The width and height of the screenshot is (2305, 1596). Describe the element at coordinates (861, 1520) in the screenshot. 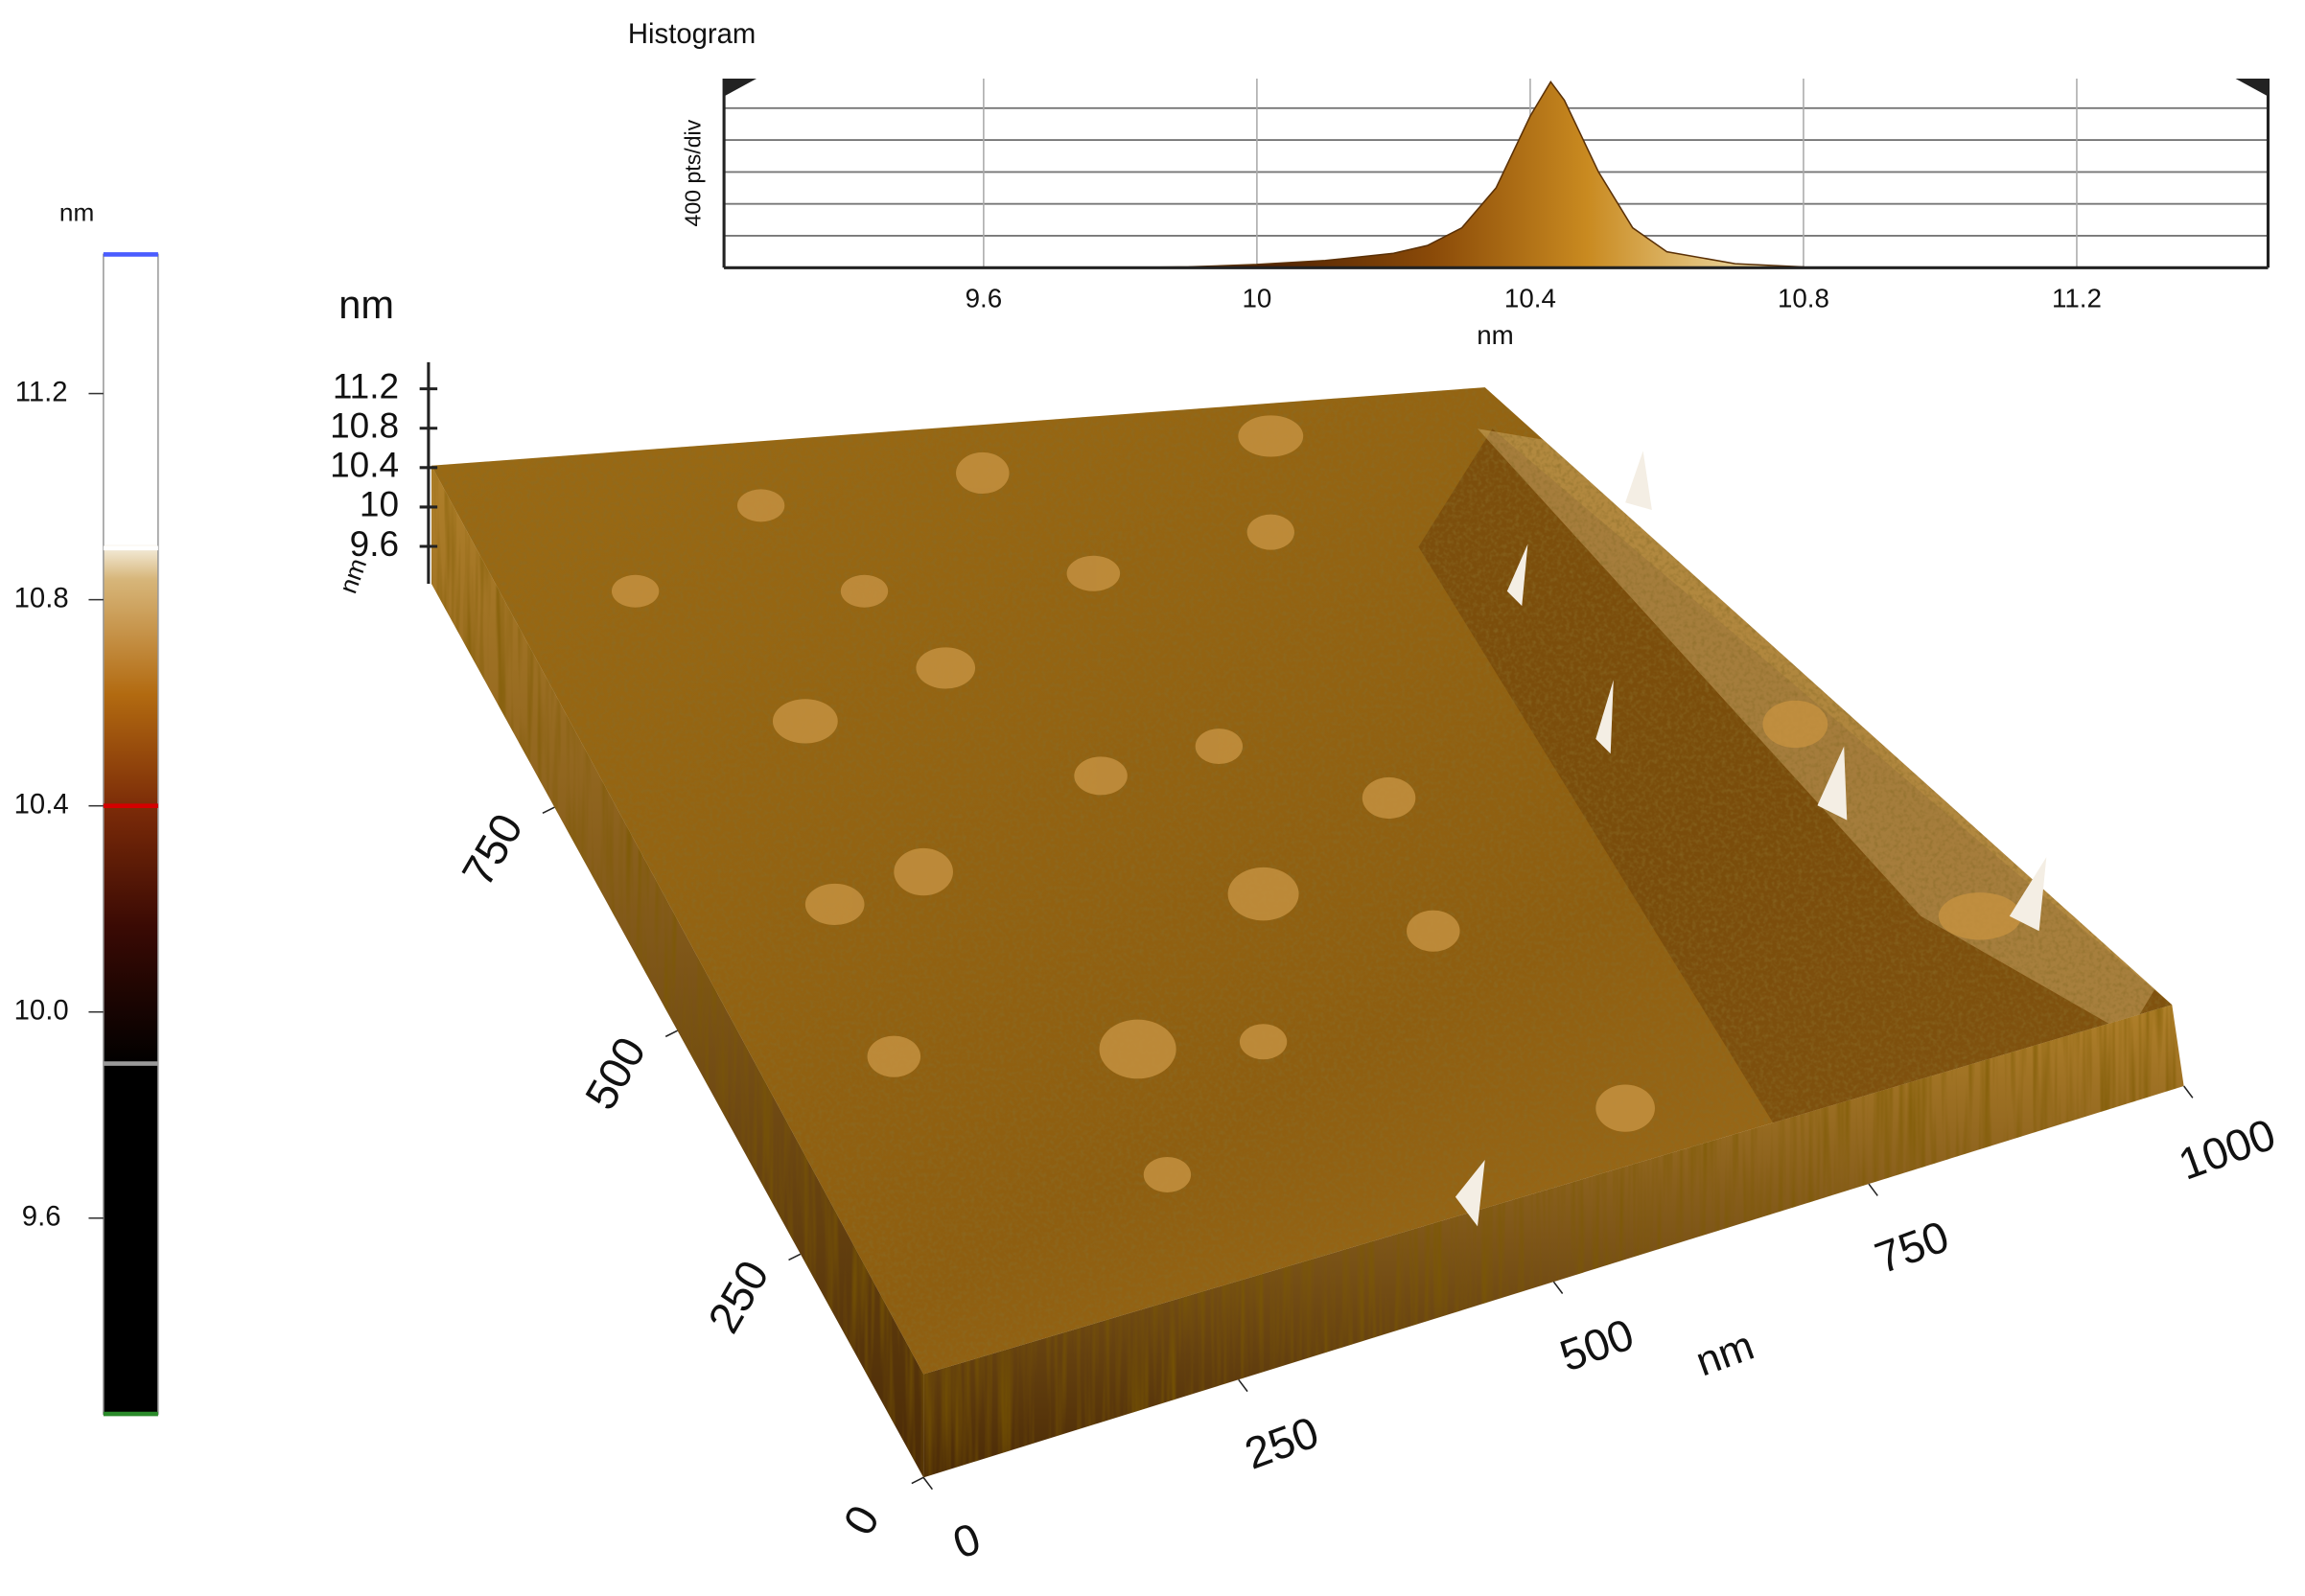

I see `y-tick-label: 0` at that location.